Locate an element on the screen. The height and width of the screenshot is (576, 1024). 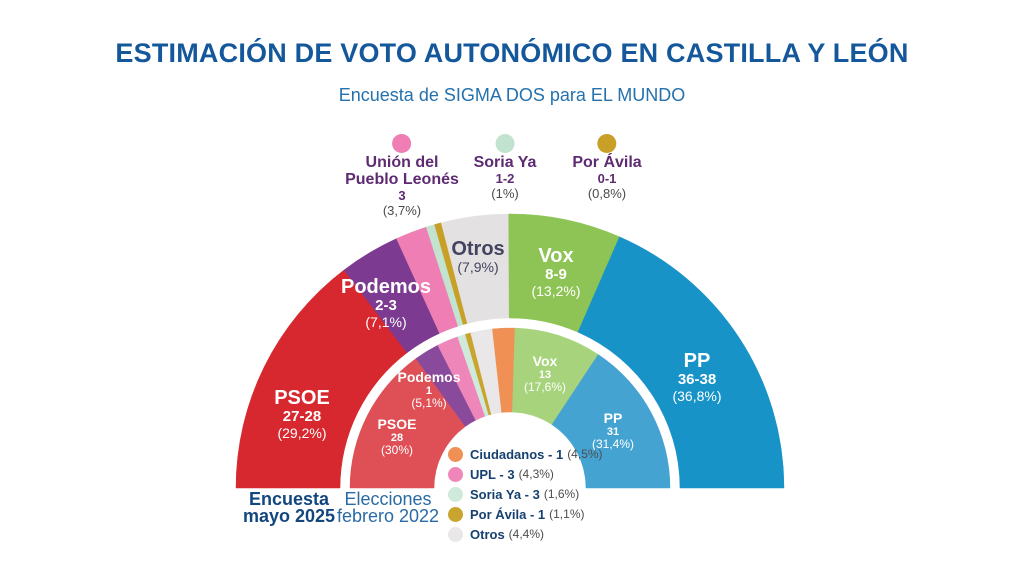
segment-label-inner-pp: PP 31 (31,4%) is located at coordinates (613, 430).